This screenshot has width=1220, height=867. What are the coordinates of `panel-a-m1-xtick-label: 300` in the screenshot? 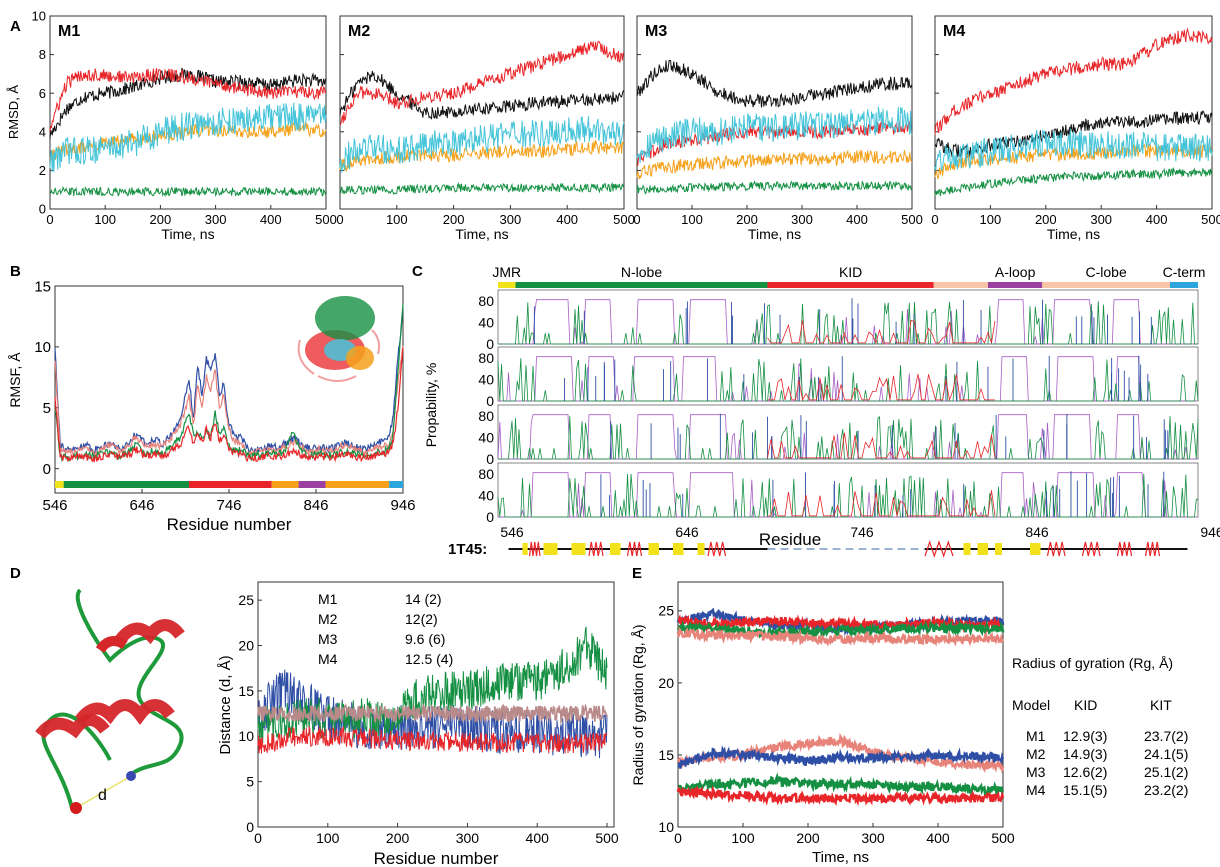 It's located at (216, 219).